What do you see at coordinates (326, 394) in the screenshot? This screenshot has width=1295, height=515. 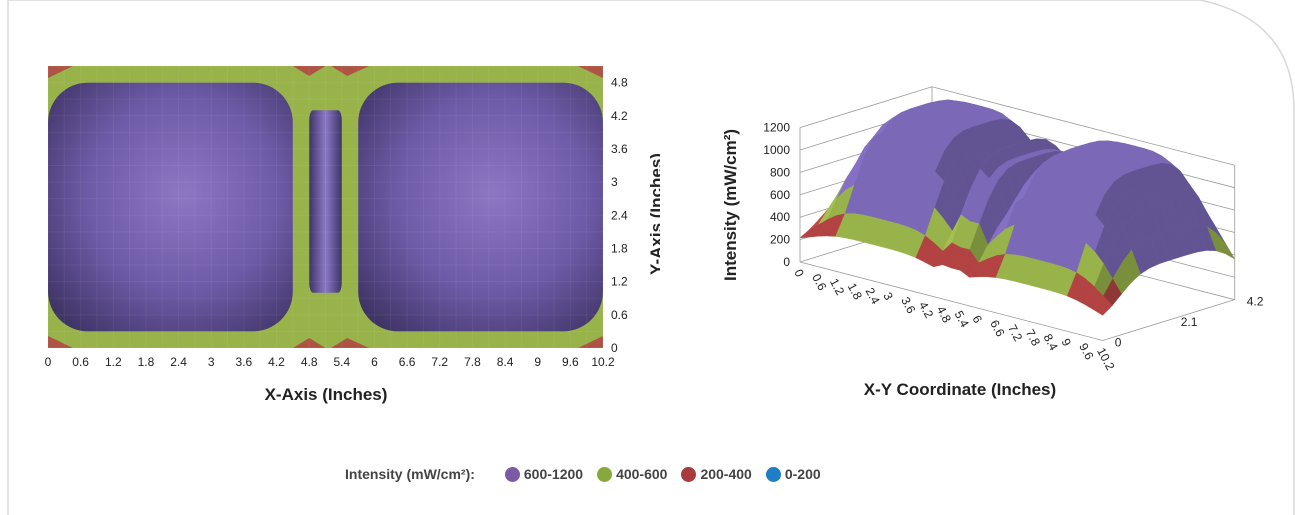 I see `heatmap-x-axis-title: X-Axis (Inches)` at bounding box center [326, 394].